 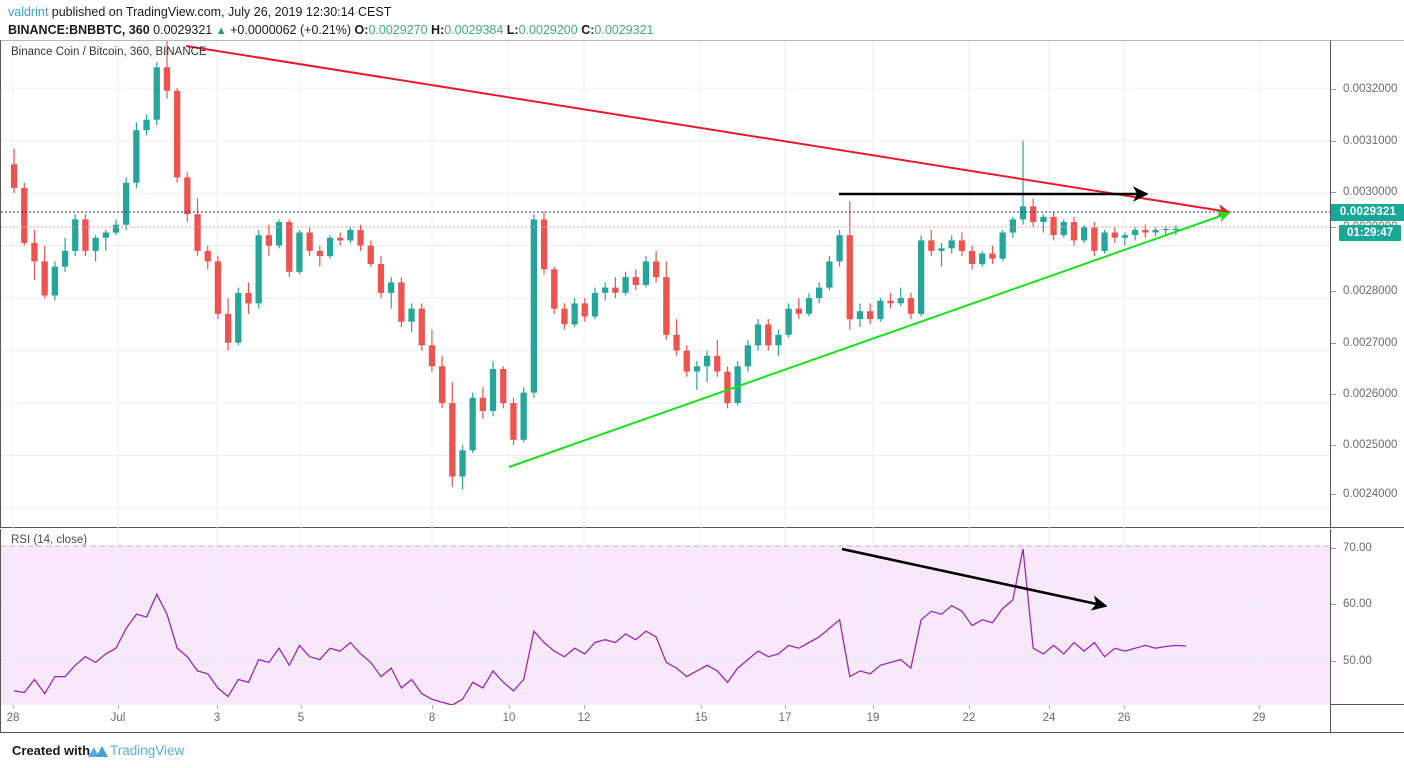 What do you see at coordinates (1370, 192) in the screenshot?
I see `price-tick-label: 0.0030000` at bounding box center [1370, 192].